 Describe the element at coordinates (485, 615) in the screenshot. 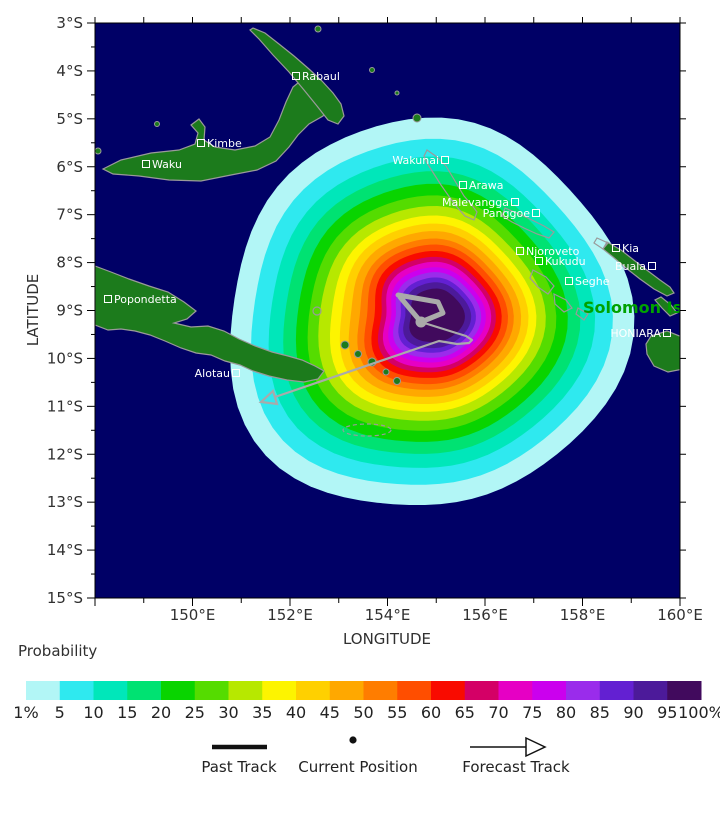

I see `lon-tick-label: 156°E` at that location.